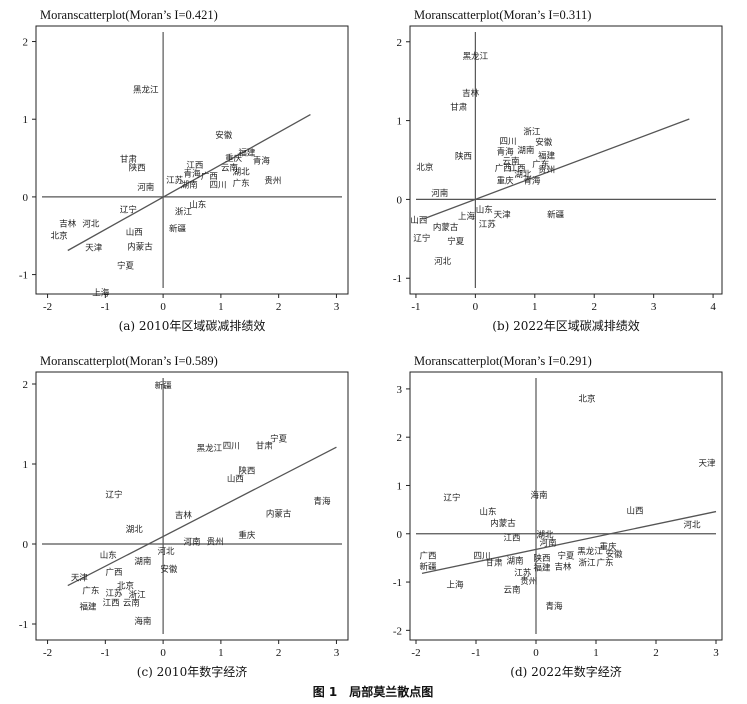  Describe the element at coordinates (538, 495) in the screenshot. I see `point-label: 海南` at that location.